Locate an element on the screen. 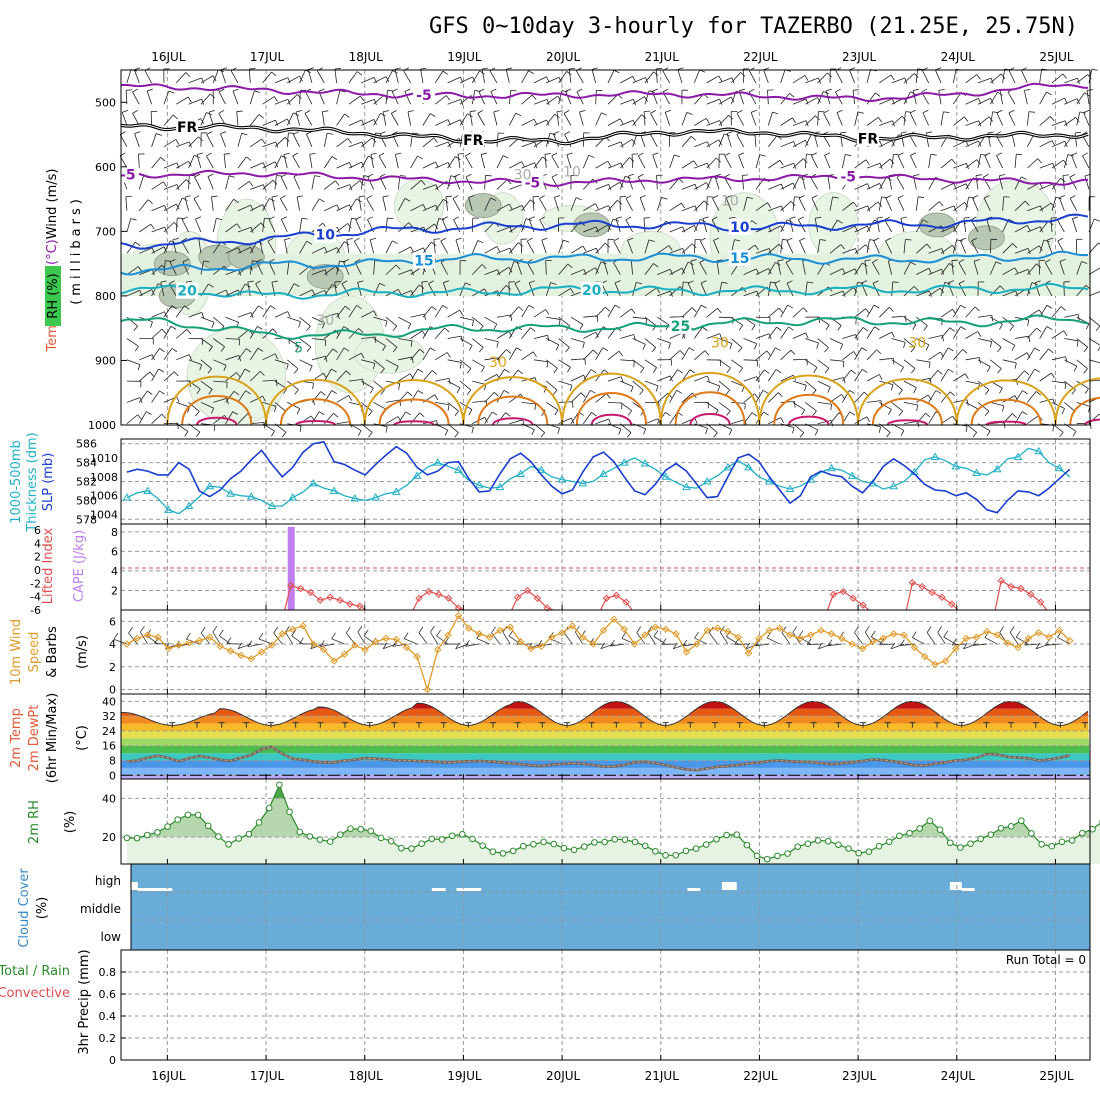 The height and width of the screenshot is (1100, 1100). rh-shade-dark is located at coordinates (172, 264).